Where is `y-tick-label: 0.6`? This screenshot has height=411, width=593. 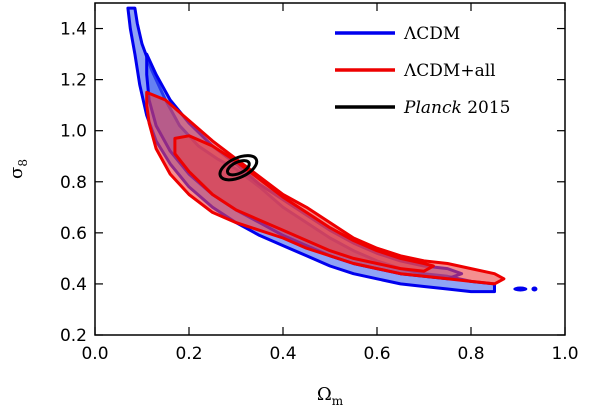
y-tick-label: 0.6 is located at coordinates (73, 234).